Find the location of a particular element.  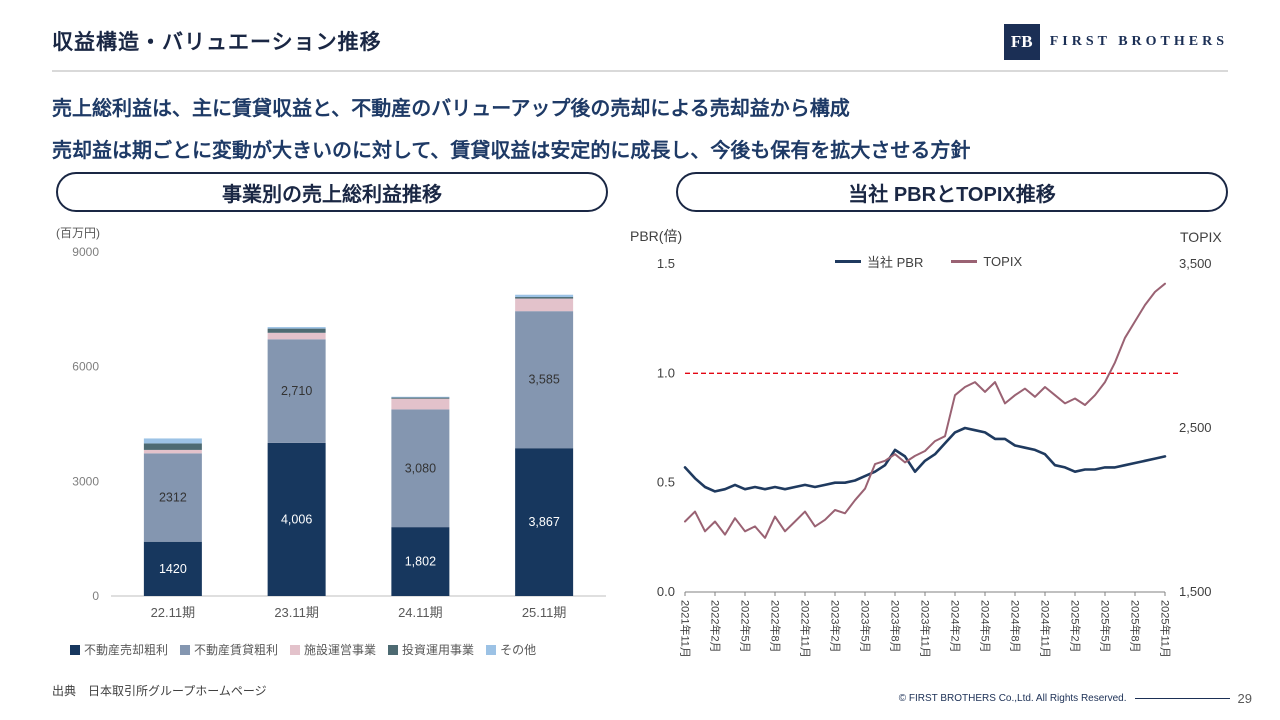

topix-axis-label: TOPIX is located at coordinates (1201, 237).